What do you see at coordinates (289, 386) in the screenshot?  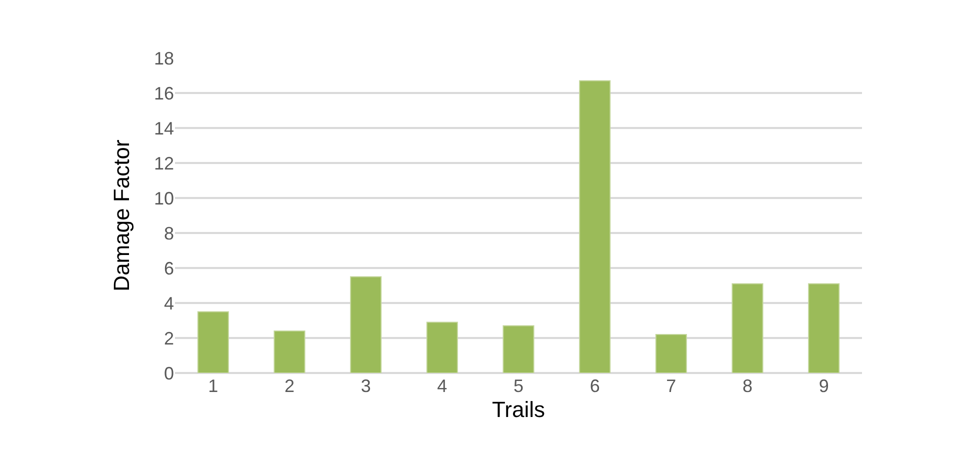 I see `x-tick-label: 2` at bounding box center [289, 386].